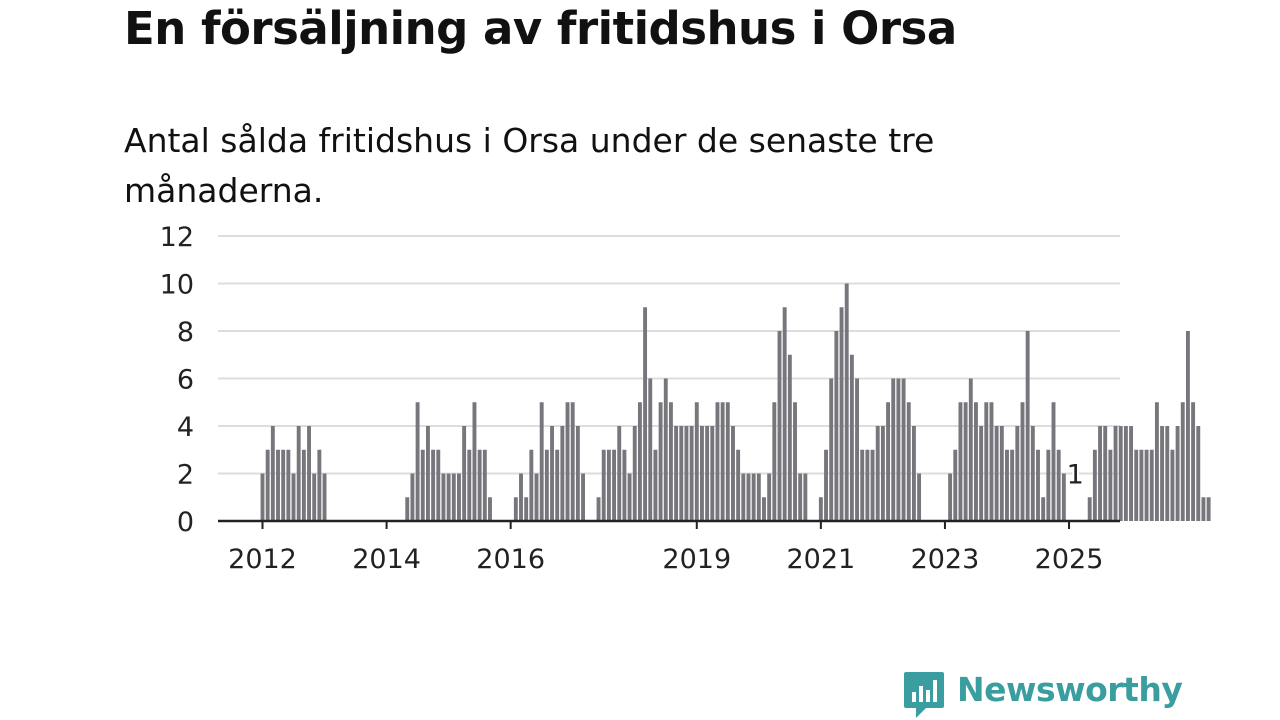  I want to click on y-tick-label: 2, so click(185, 475).